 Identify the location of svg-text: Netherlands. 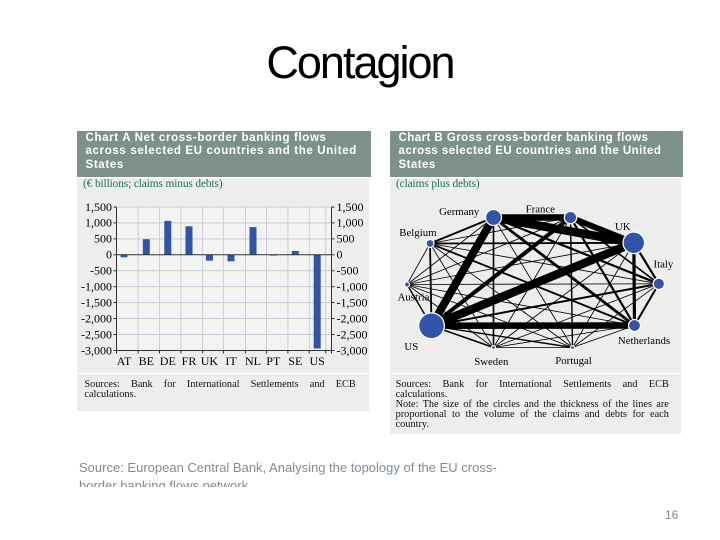
(644, 341).